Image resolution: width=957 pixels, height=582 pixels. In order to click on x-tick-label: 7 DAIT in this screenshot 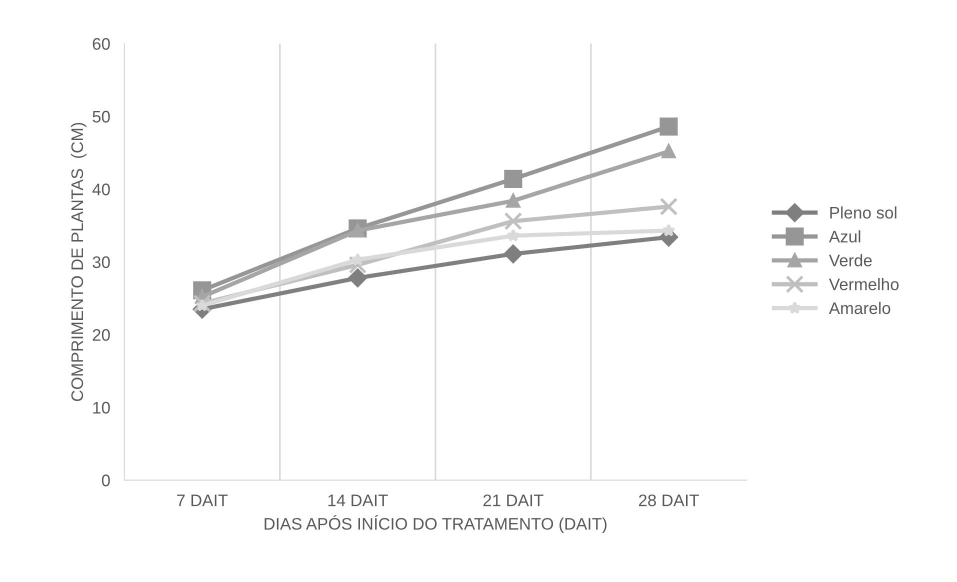, I will do `click(202, 500)`.